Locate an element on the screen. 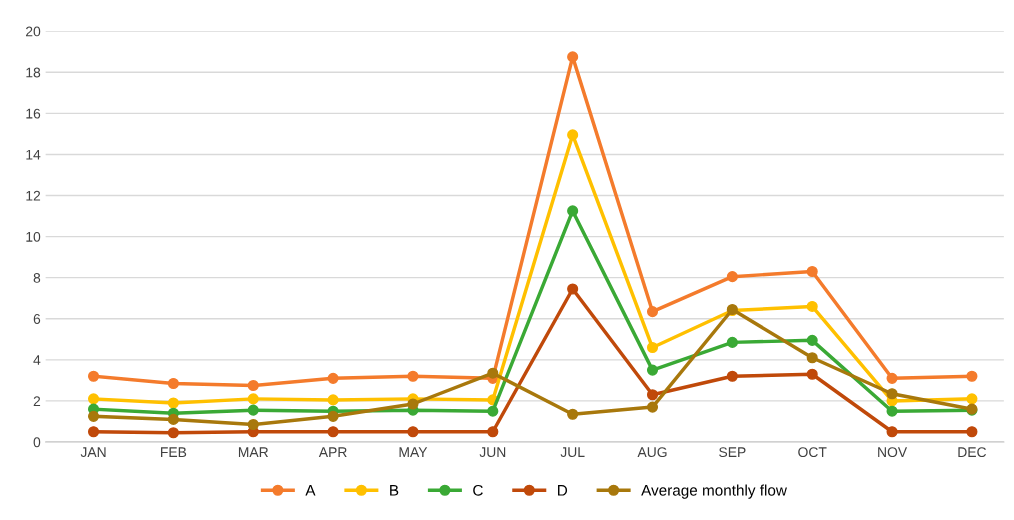 The width and height of the screenshot is (1014, 520). x-tick-label: AUG is located at coordinates (652, 452).